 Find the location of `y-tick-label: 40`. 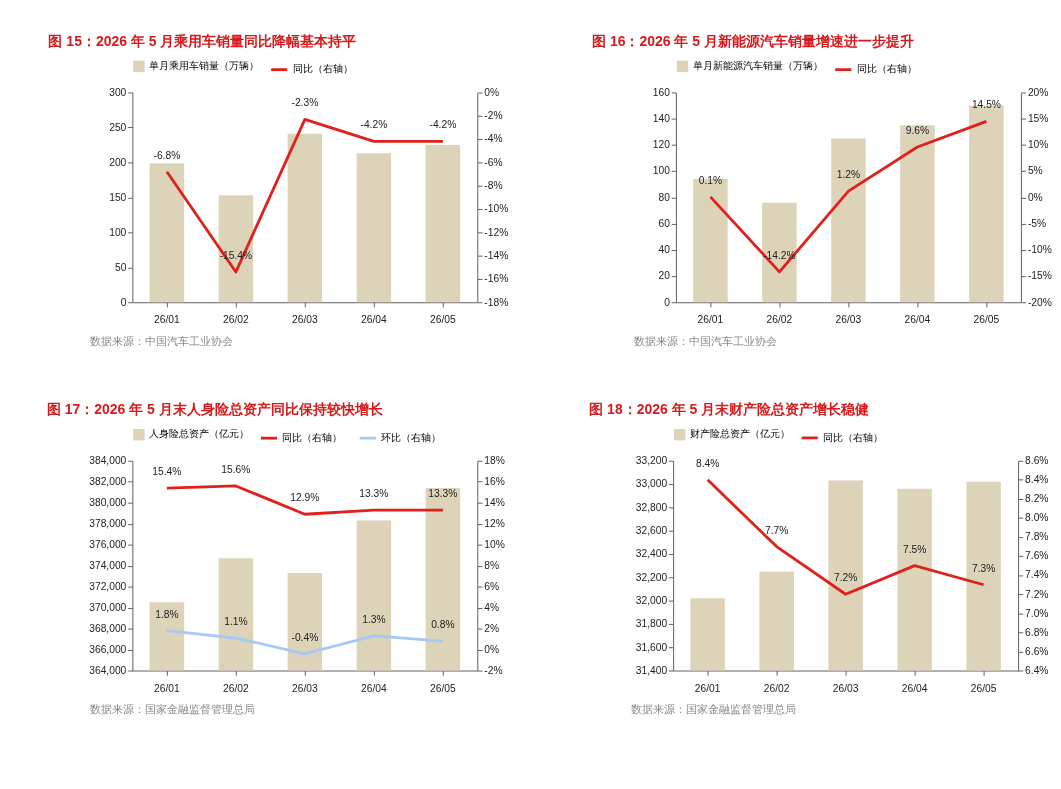

y-tick-label: 40 is located at coordinates (664, 250).